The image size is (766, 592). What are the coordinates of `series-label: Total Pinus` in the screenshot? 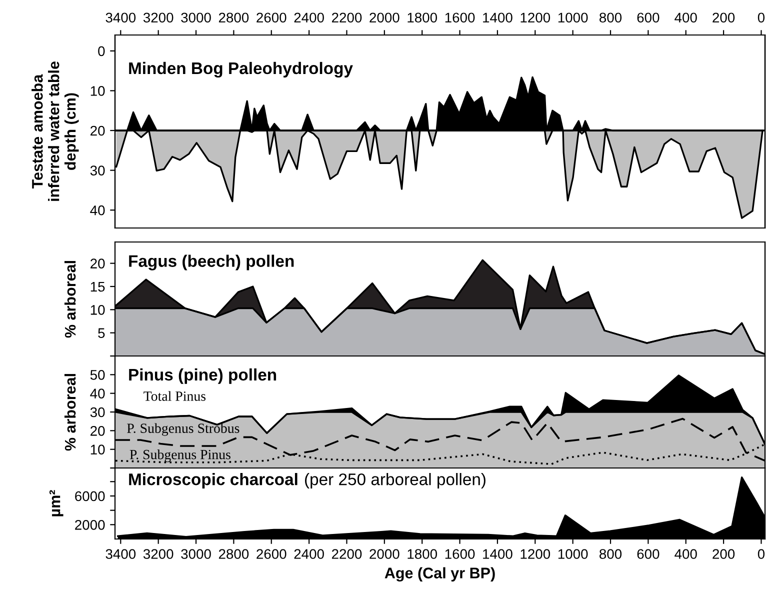 It's located at (175, 396).